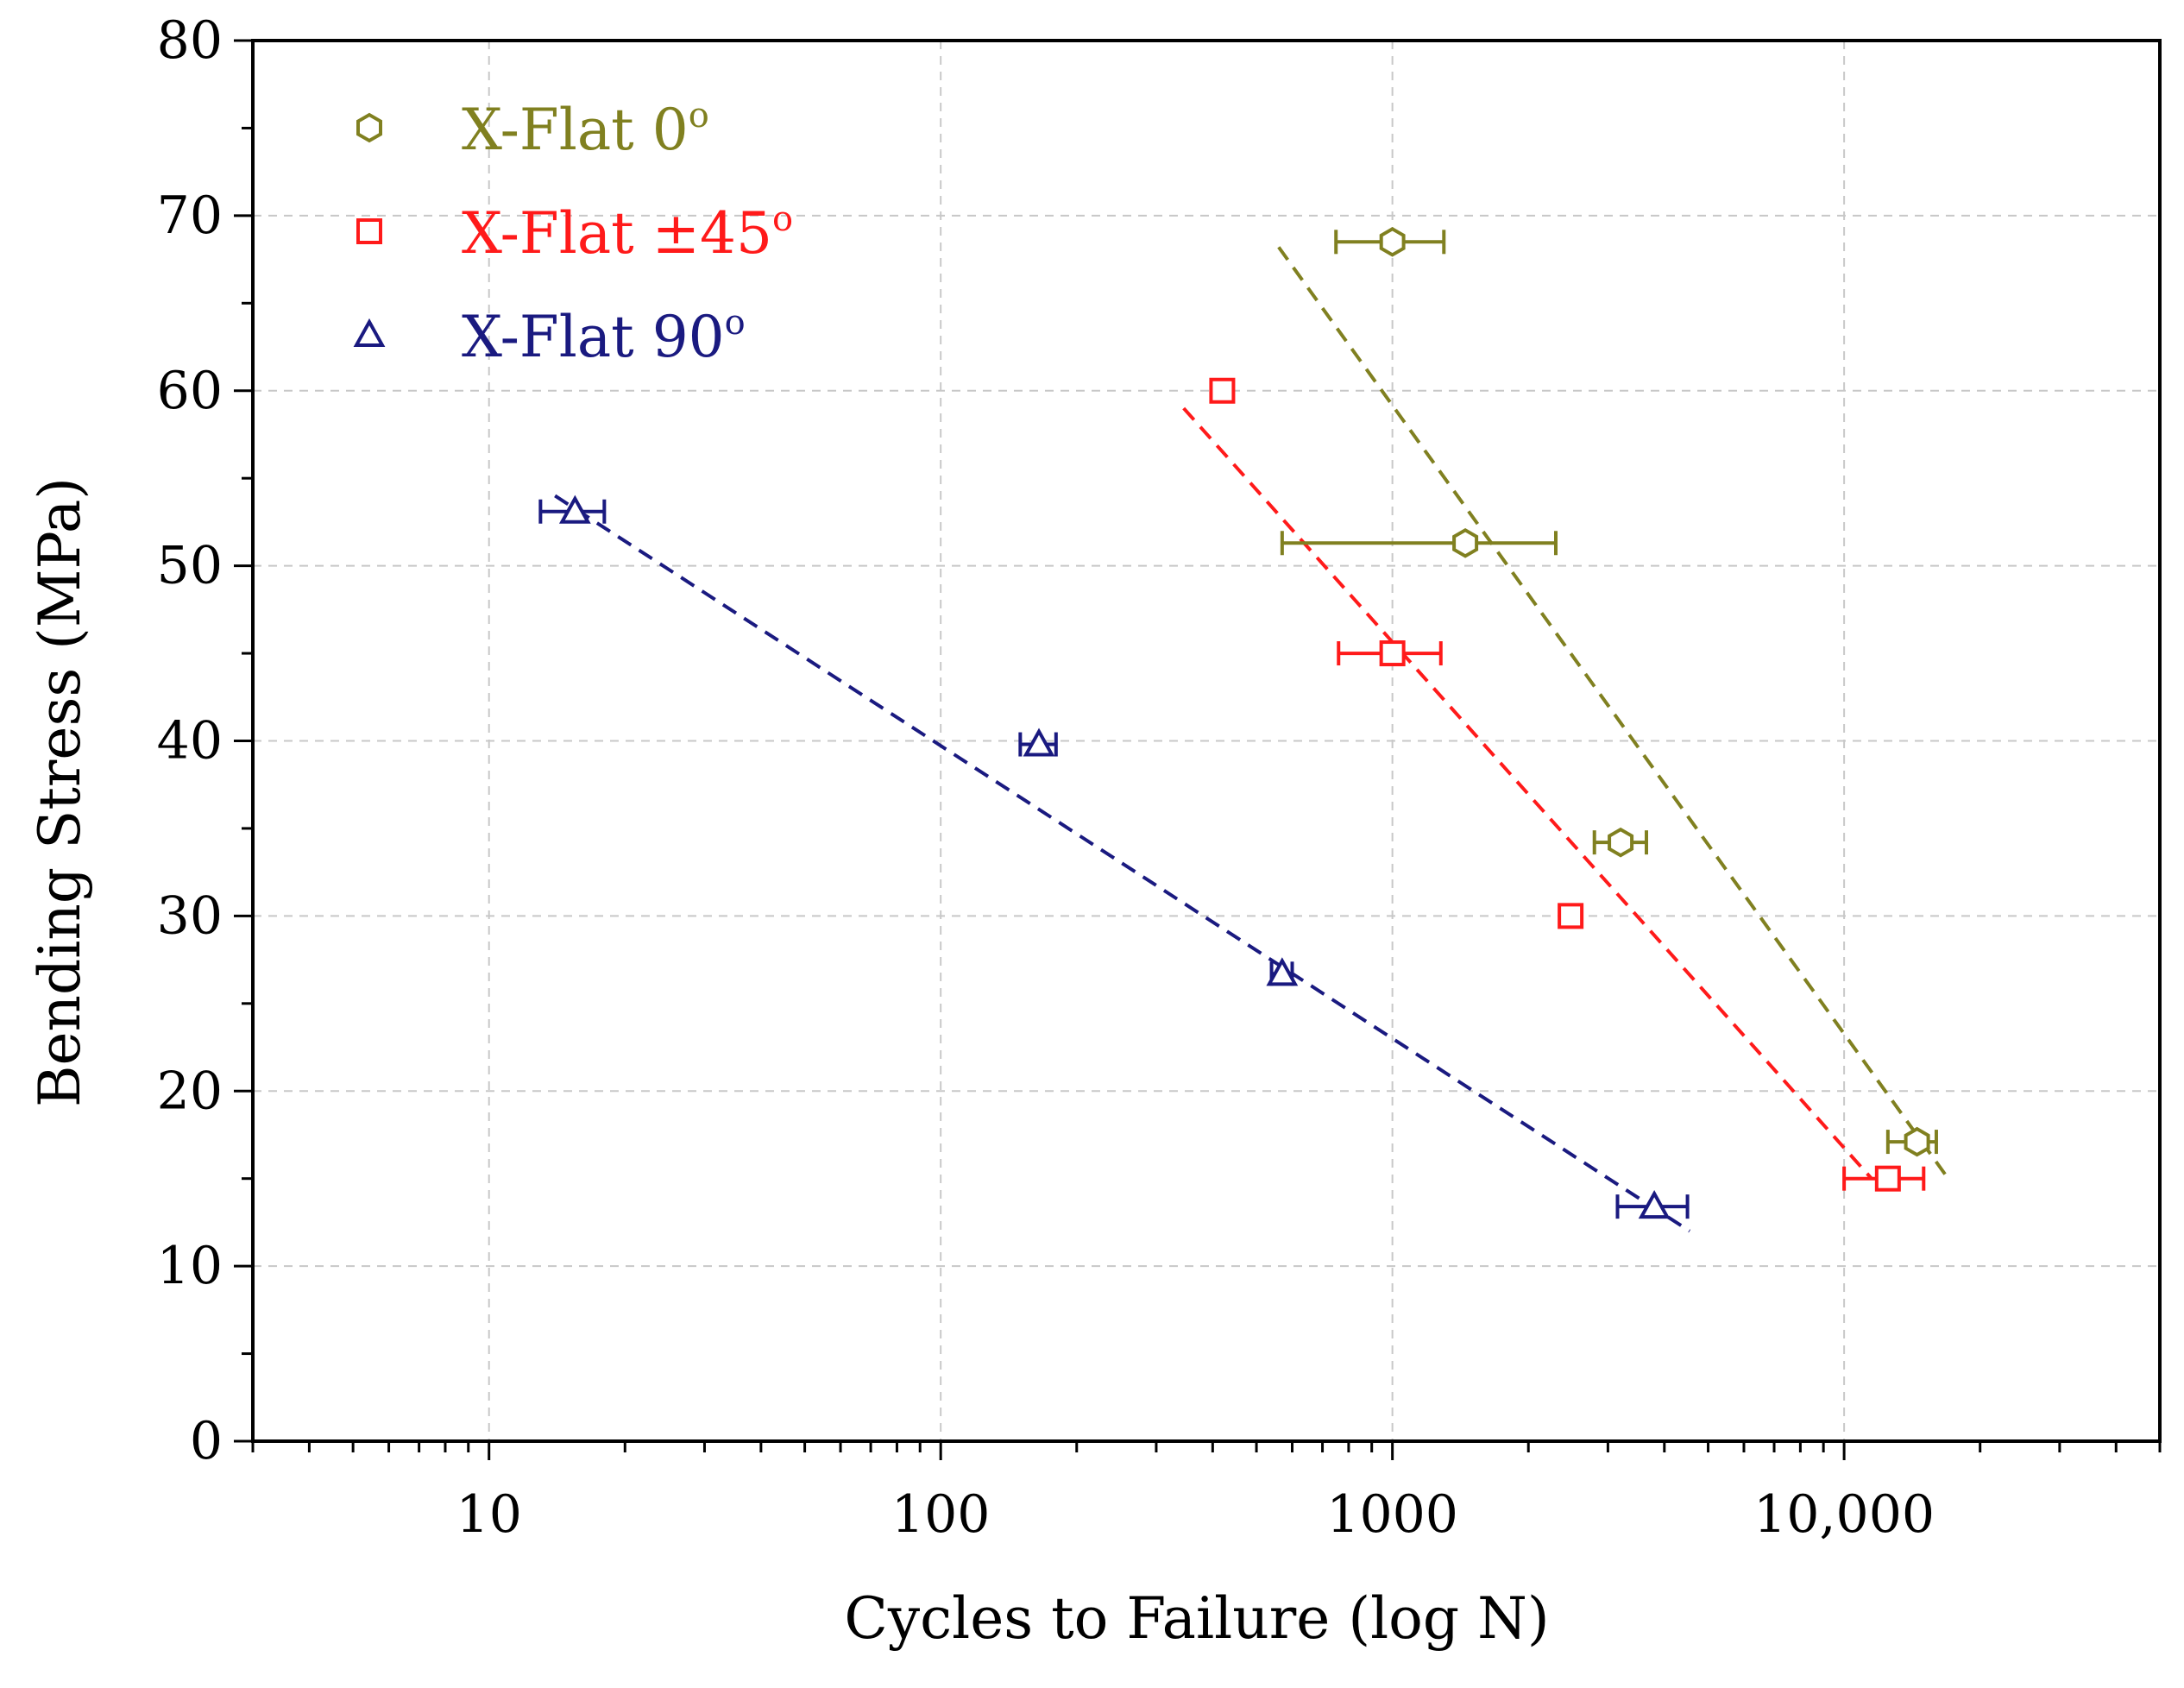  I want to click on x-flat-90-legend-marker, so click(370, 332).